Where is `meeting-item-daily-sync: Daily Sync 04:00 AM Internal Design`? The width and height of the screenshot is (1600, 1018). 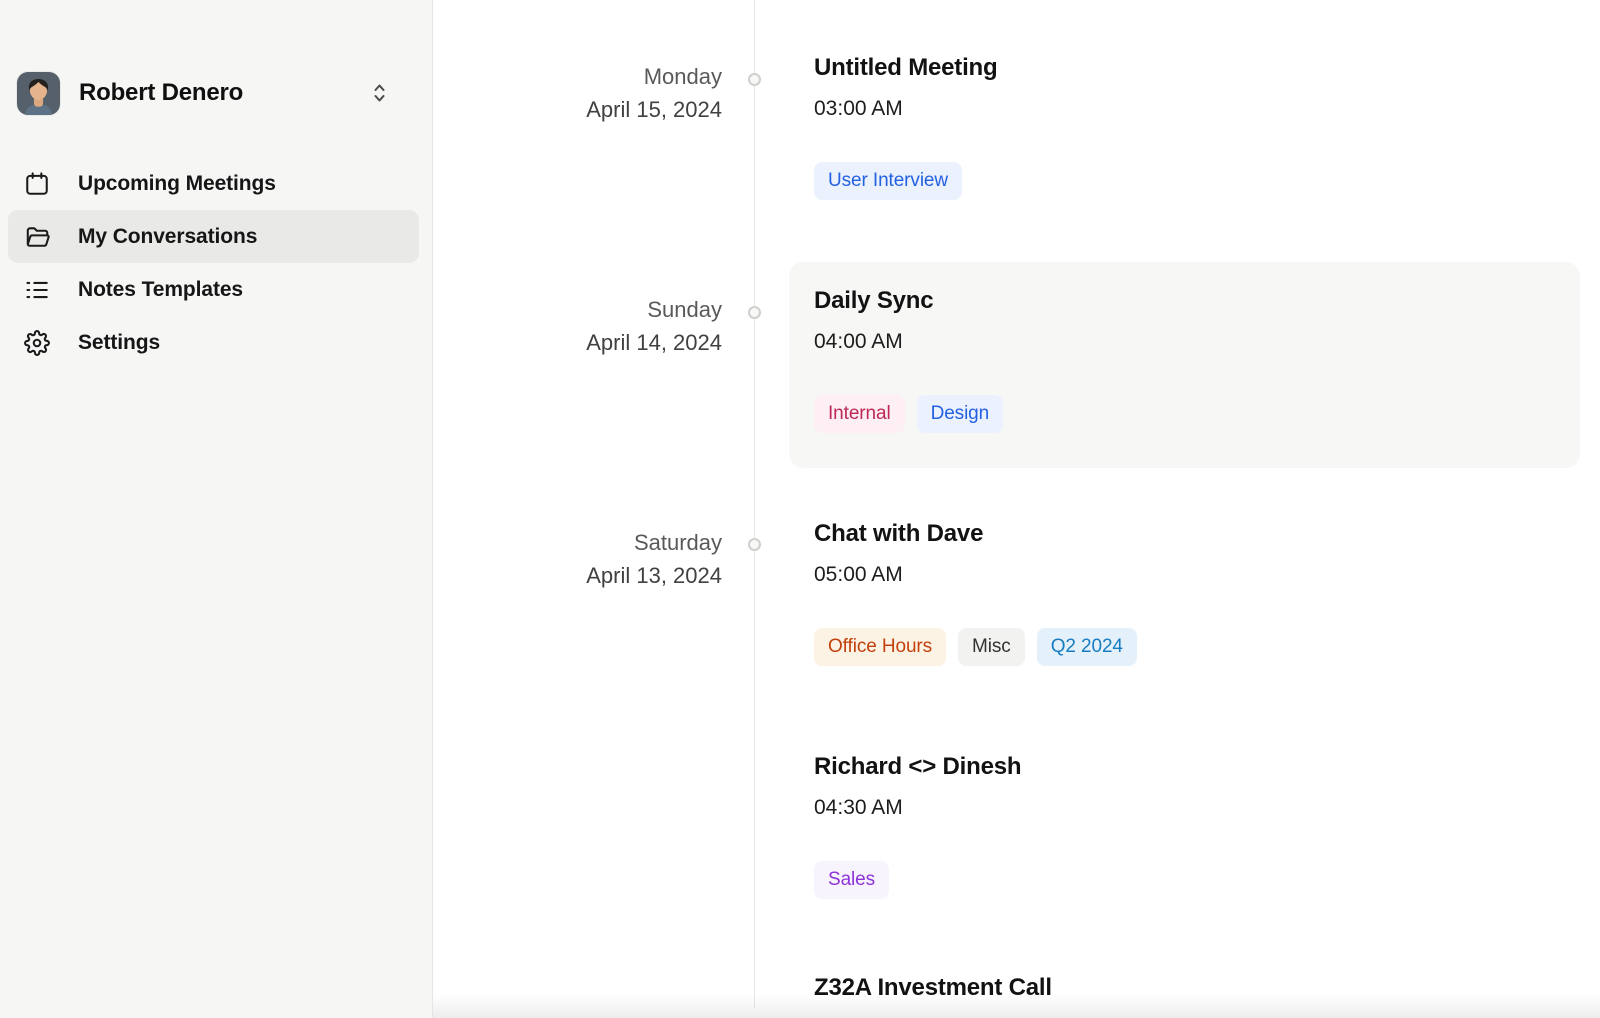
meeting-item-daily-sync: Daily Sync 04:00 AM Internal Design is located at coordinates (909, 359).